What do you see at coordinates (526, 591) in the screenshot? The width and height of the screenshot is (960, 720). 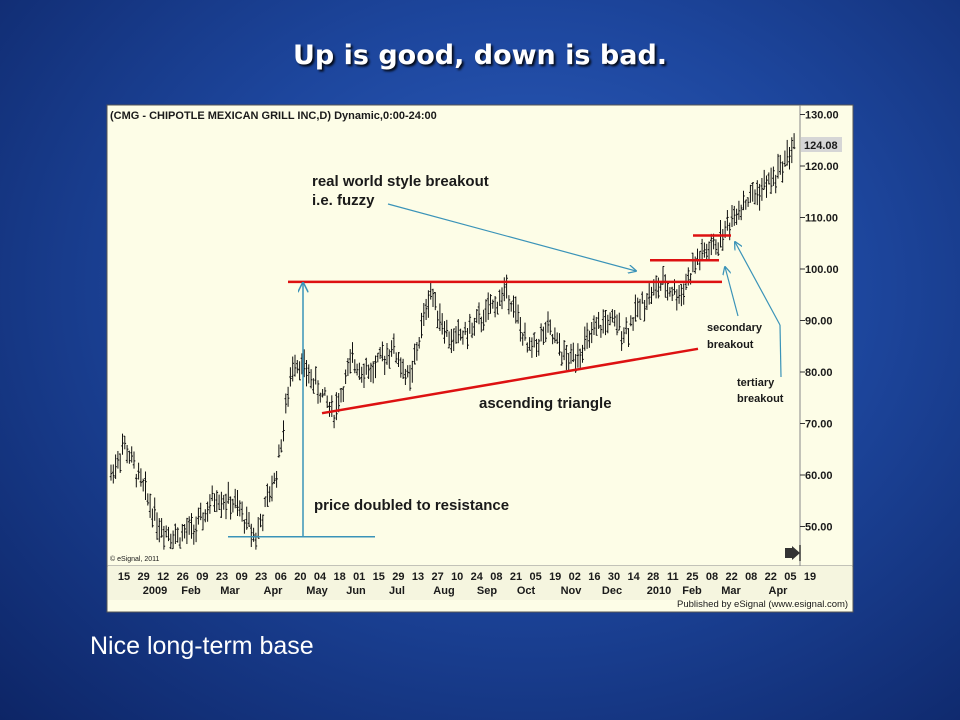 I see `x-month-label: Oct` at bounding box center [526, 591].